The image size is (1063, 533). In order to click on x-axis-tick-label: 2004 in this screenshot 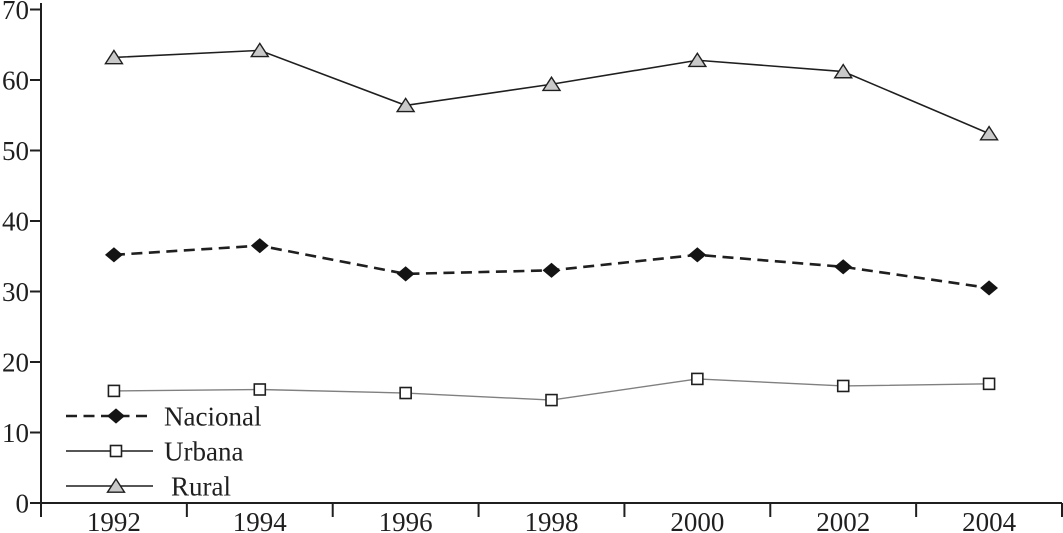, I will do `click(989, 520)`.